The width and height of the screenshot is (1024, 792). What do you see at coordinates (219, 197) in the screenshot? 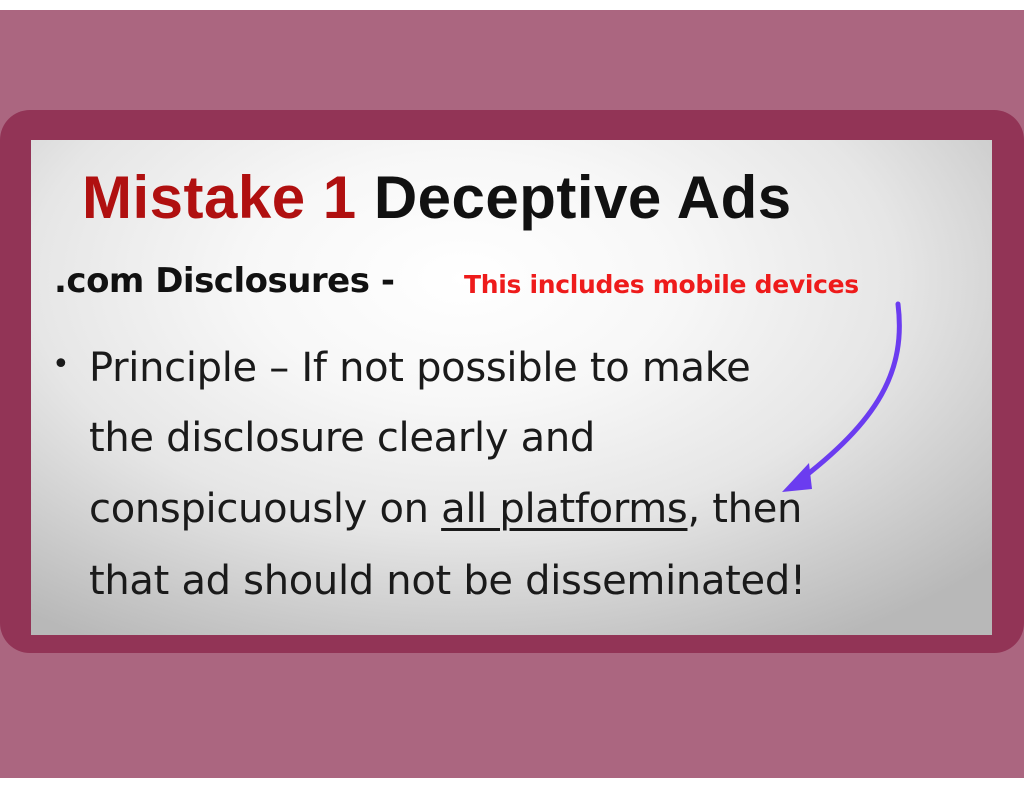
I see `title-mistake-label: Mistake 1` at bounding box center [219, 197].